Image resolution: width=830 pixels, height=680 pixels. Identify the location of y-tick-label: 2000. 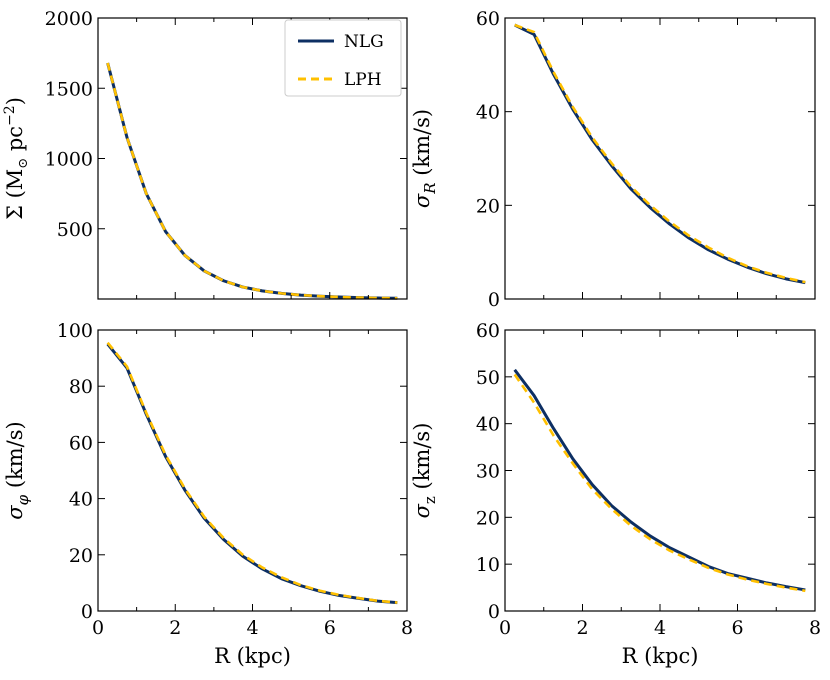
(69, 19).